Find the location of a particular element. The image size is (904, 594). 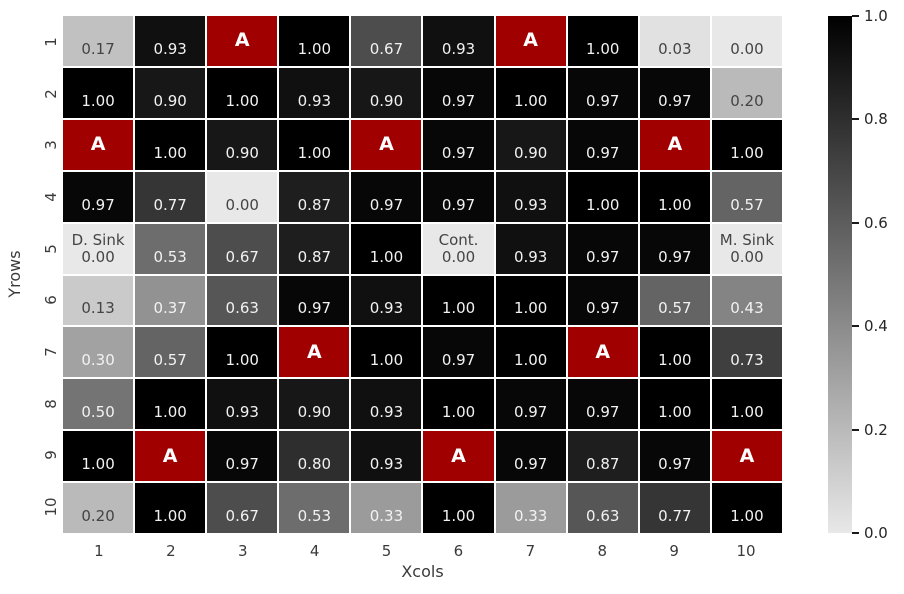

y-axis-label: Yrows is located at coordinates (14, 274).